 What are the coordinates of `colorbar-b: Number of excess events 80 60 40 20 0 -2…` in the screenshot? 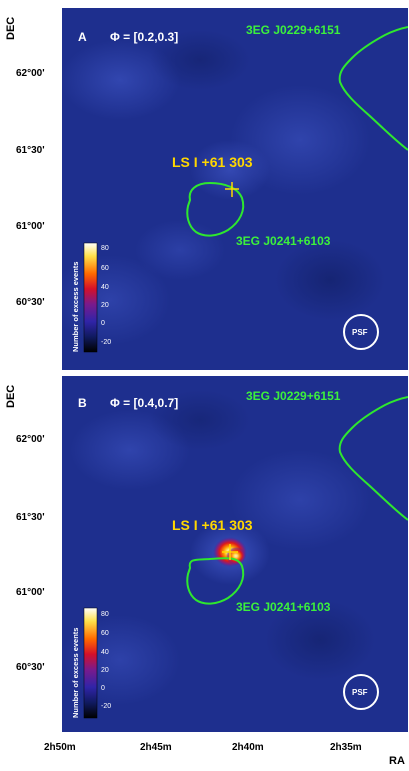 It's located at (91, 663).